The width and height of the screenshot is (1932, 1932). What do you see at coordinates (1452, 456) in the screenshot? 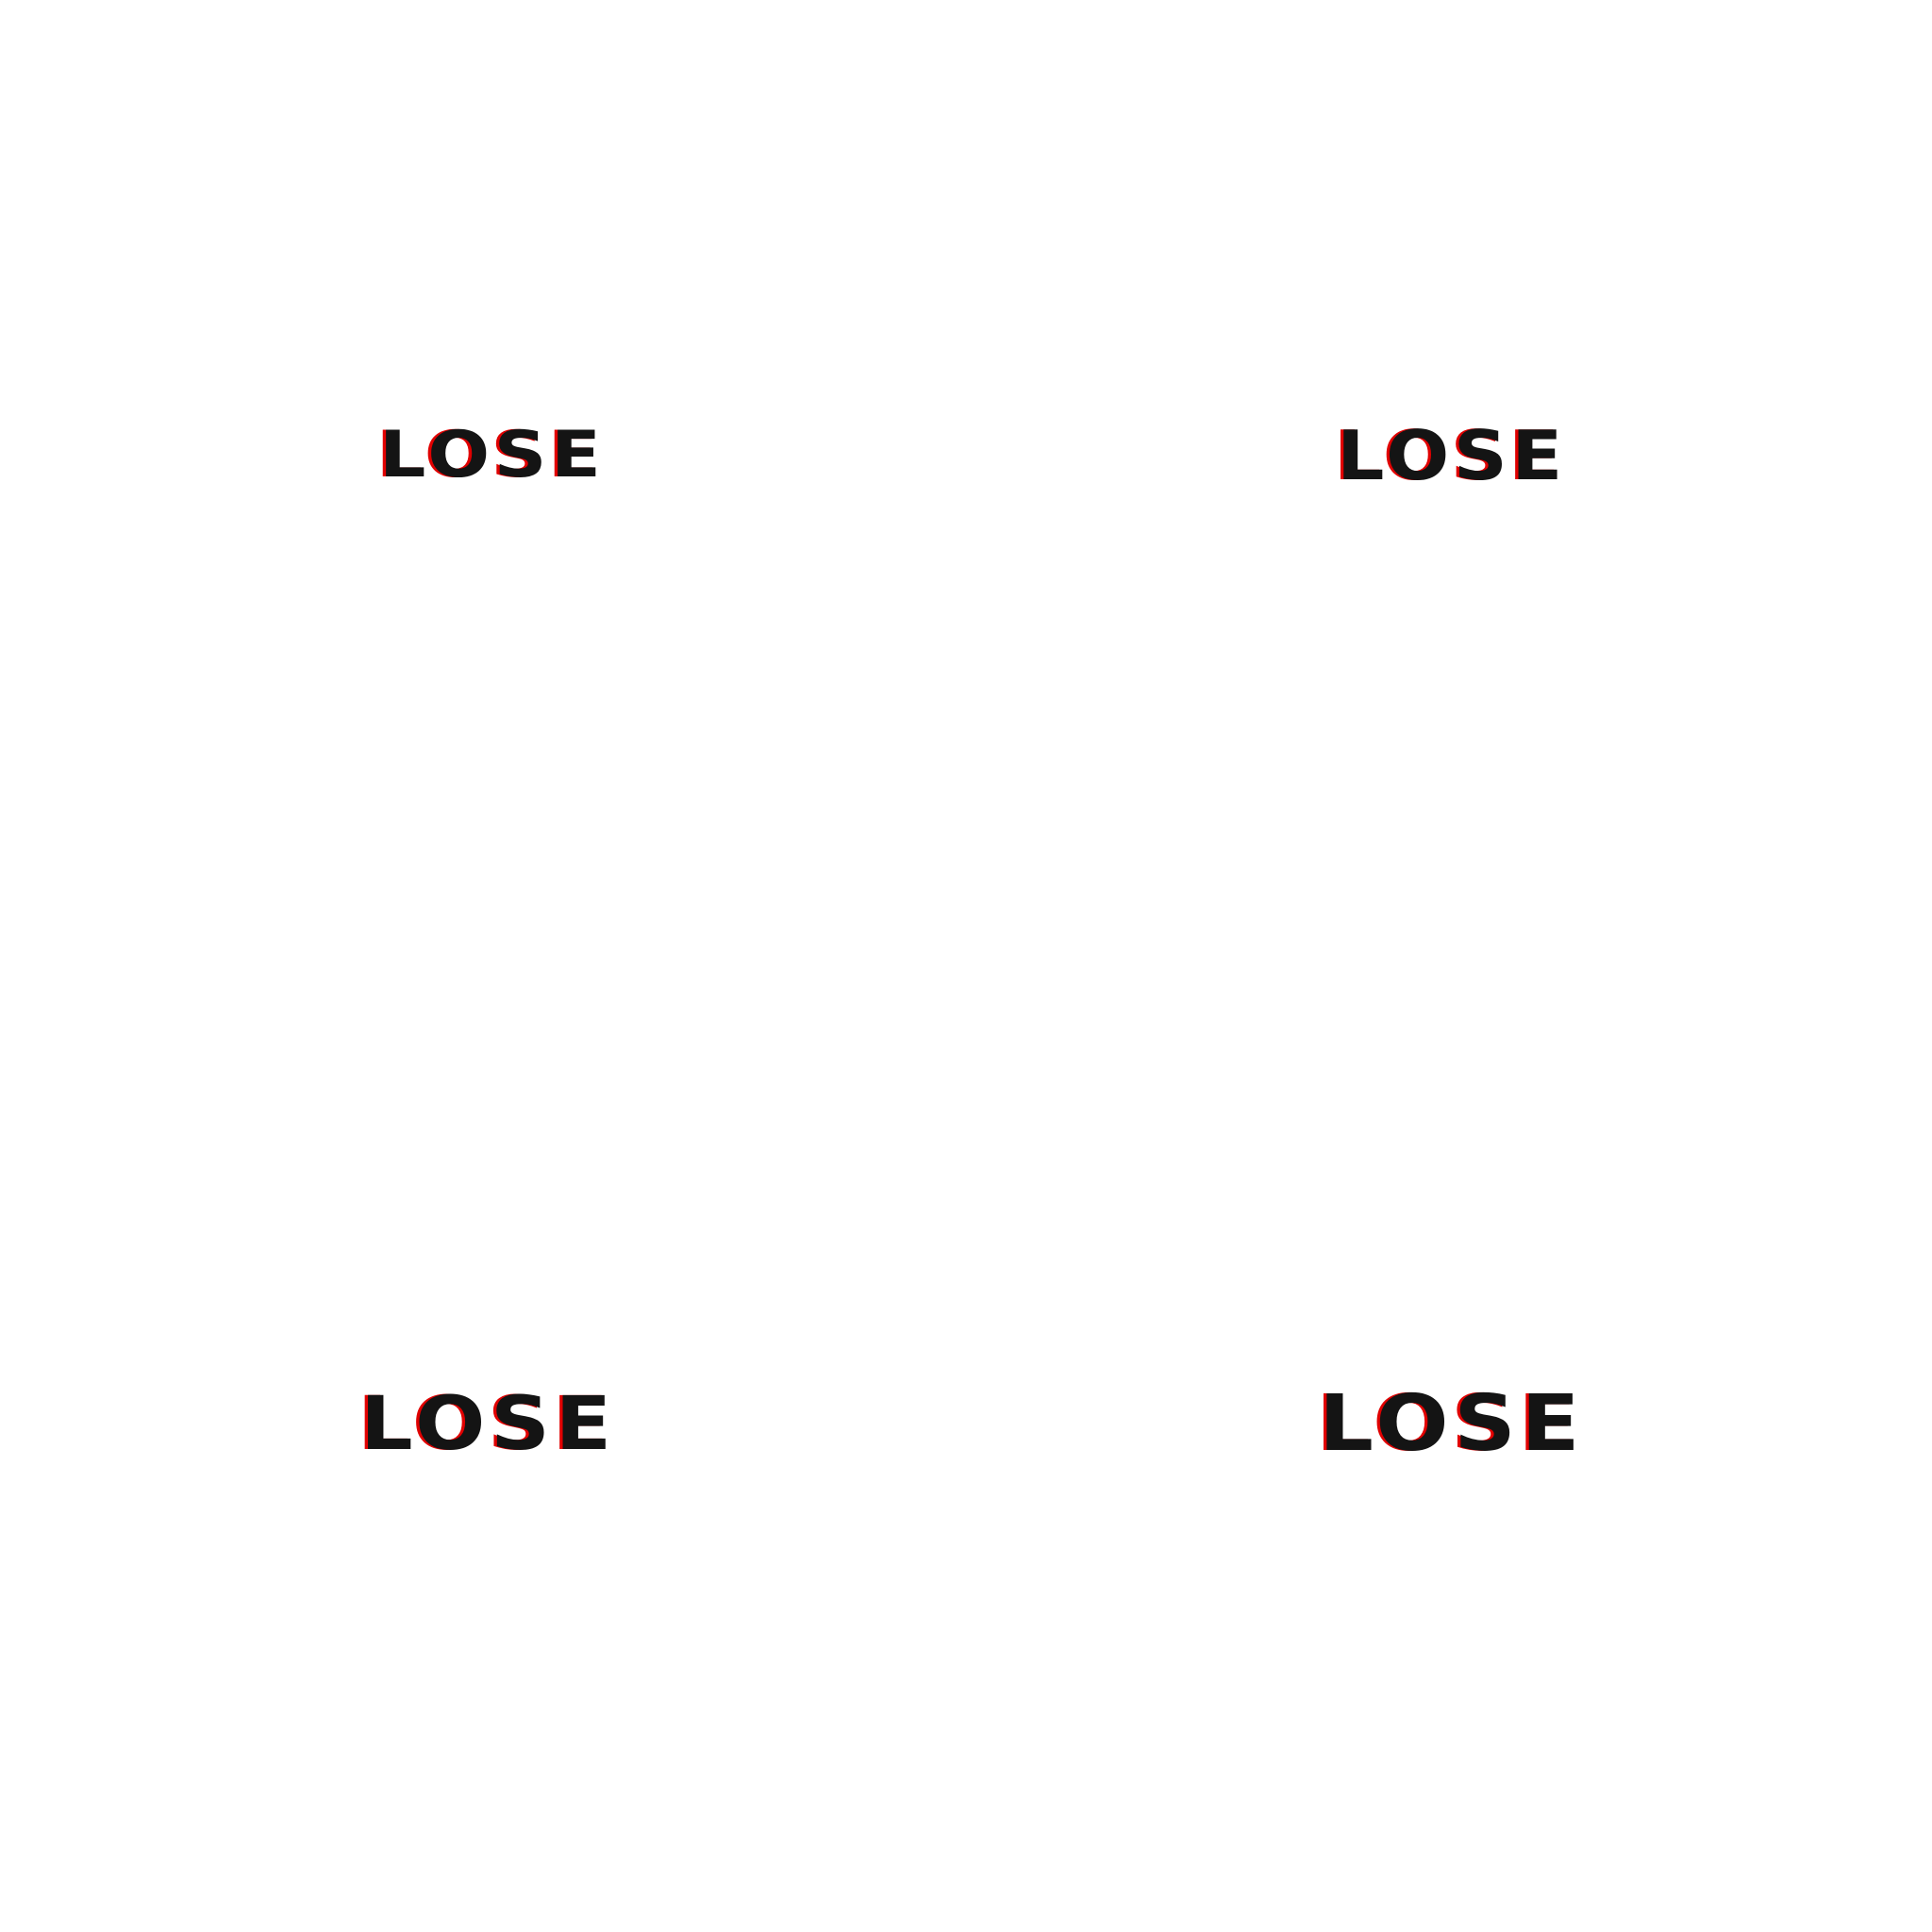
I see `lose-text-top-right: LOSE` at bounding box center [1452, 456].